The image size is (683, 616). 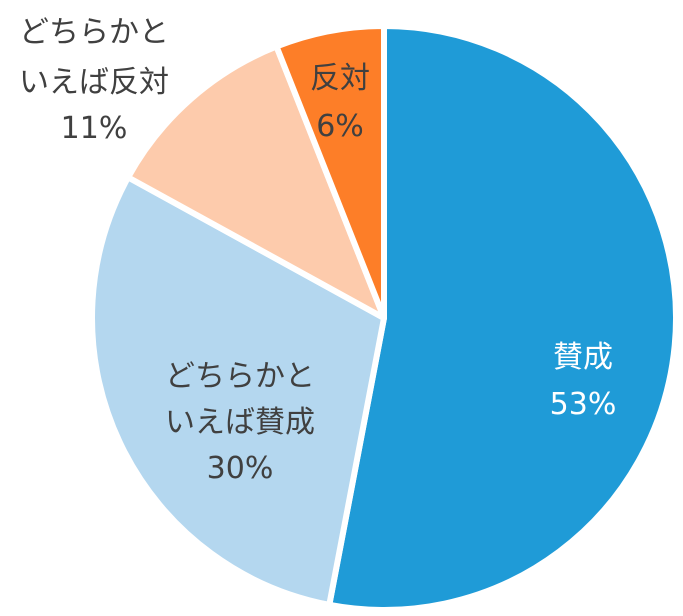 I want to click on label-somewhat-oppose: どちらかと いえば反対 11%, so click(x=94, y=80).